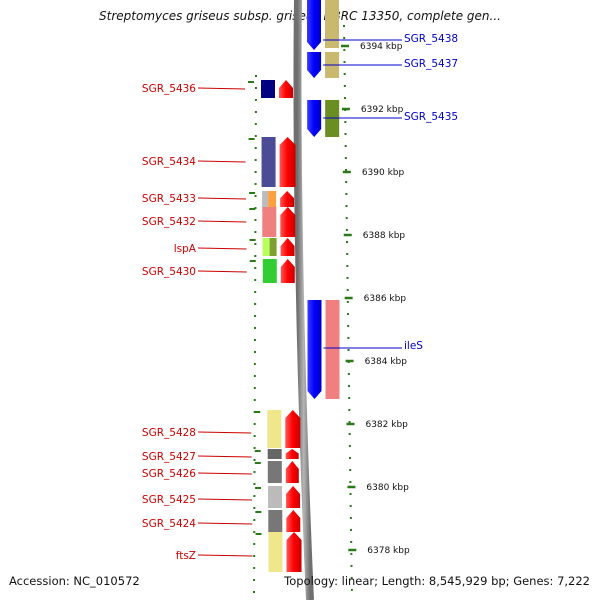  I want to click on gene-label: SGR_5428, so click(169, 433).